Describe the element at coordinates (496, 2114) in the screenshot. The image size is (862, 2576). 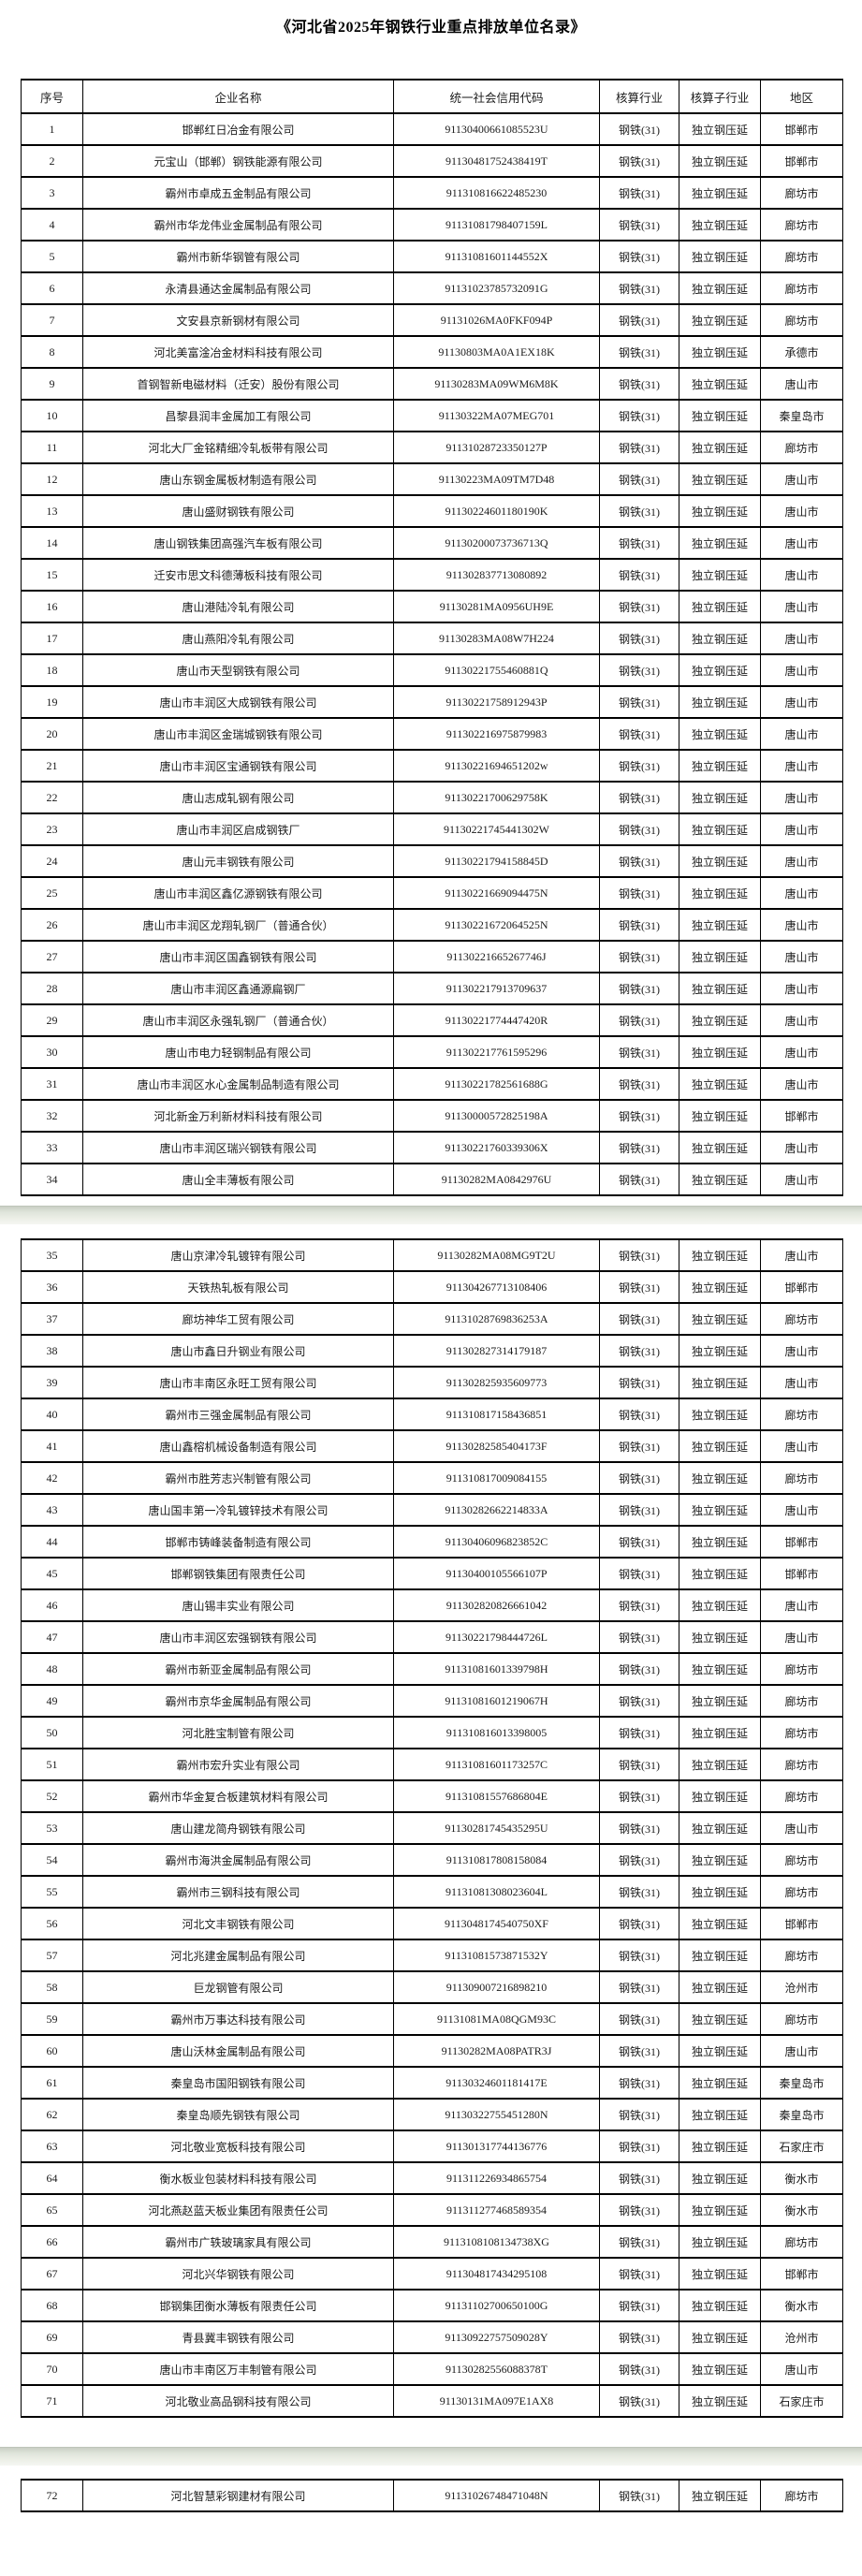
I see `table-cell: 91130322755451280N` at that location.